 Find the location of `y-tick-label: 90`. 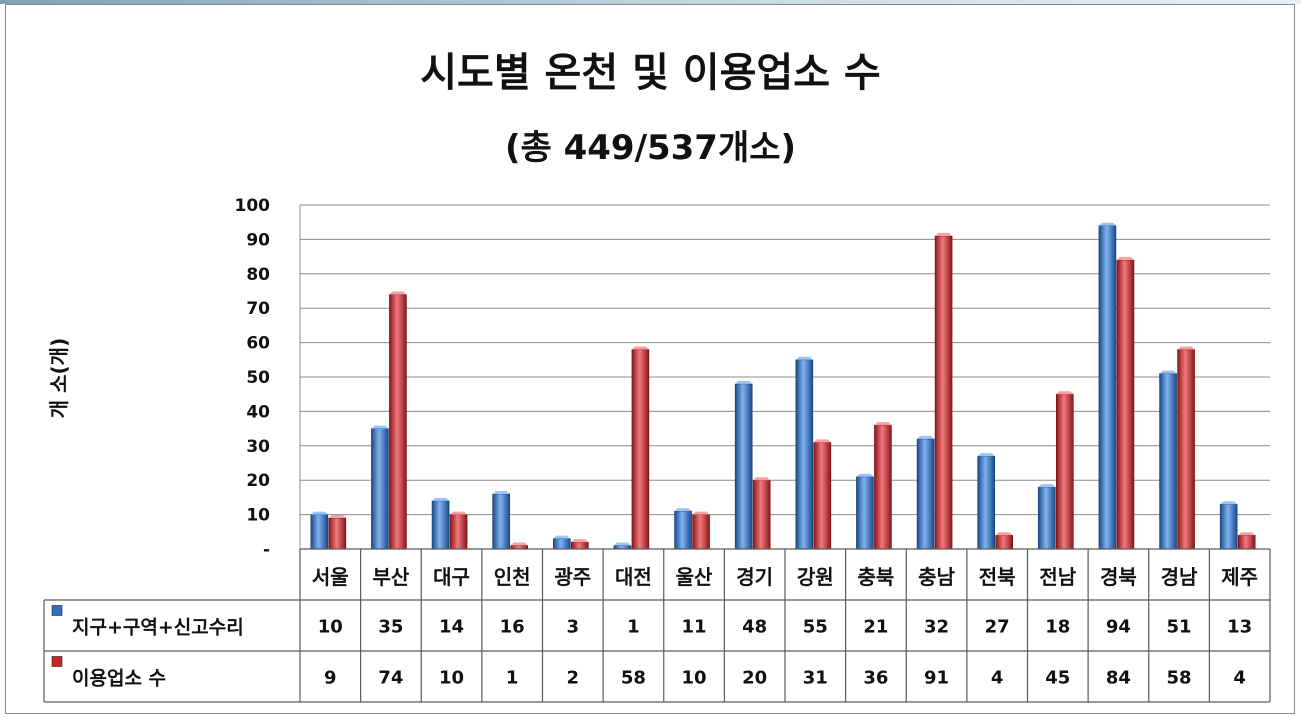

y-tick-label: 90 is located at coordinates (258, 240).